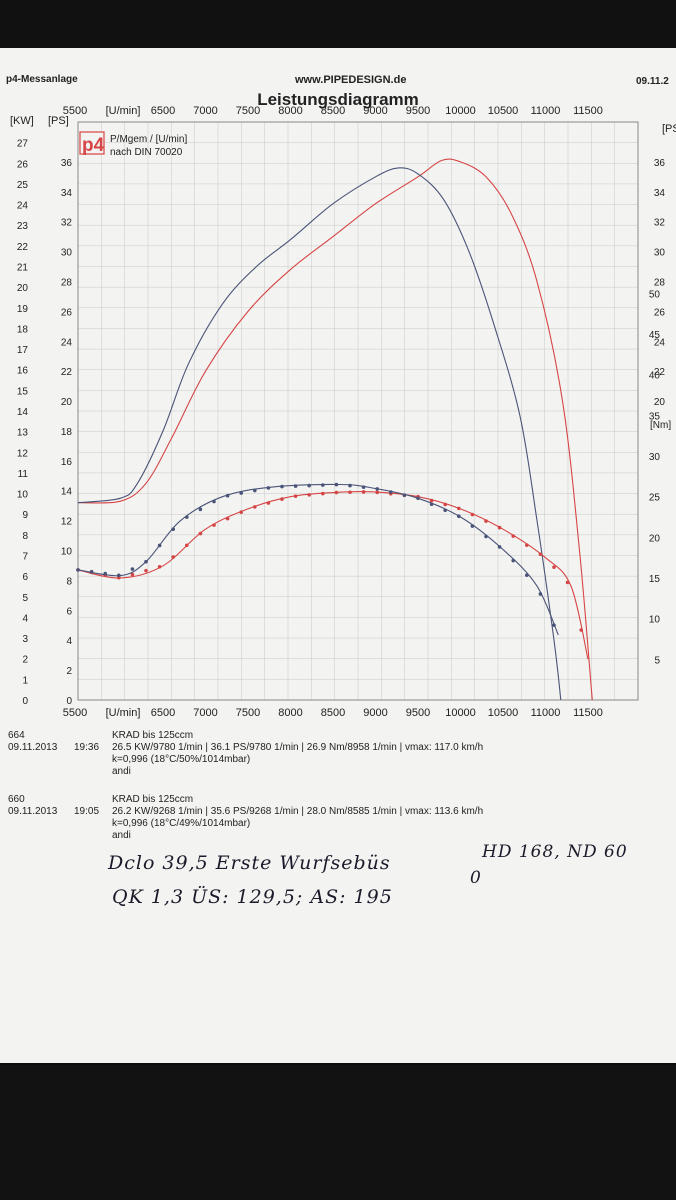 Image resolution: width=676 pixels, height=1200 pixels. I want to click on x-tick-label-top: 11000, so click(546, 111).